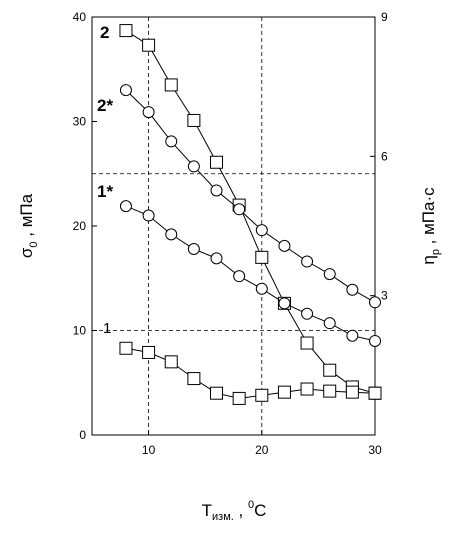  I want to click on y-left-tick-label: 10, so click(80, 331).